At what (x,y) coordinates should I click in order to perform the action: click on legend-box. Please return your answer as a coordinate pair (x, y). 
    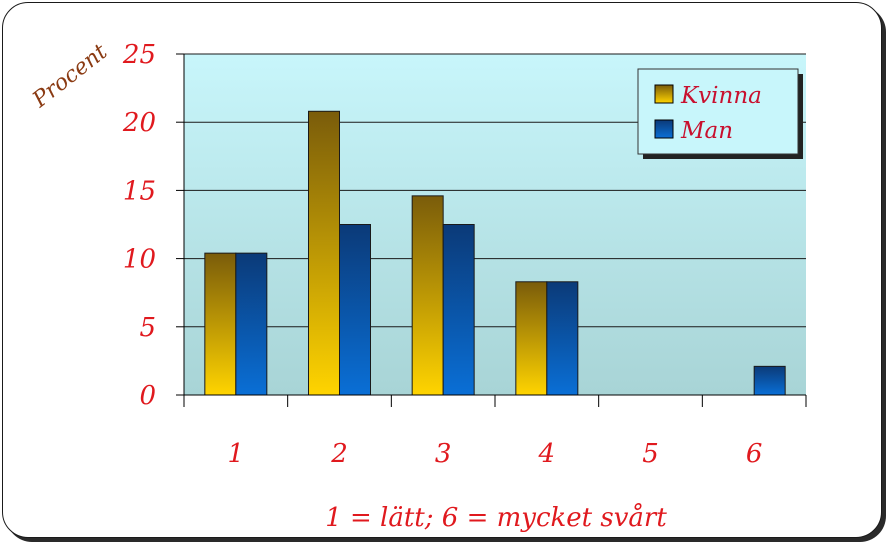
    Looking at the image, I should click on (718, 111).